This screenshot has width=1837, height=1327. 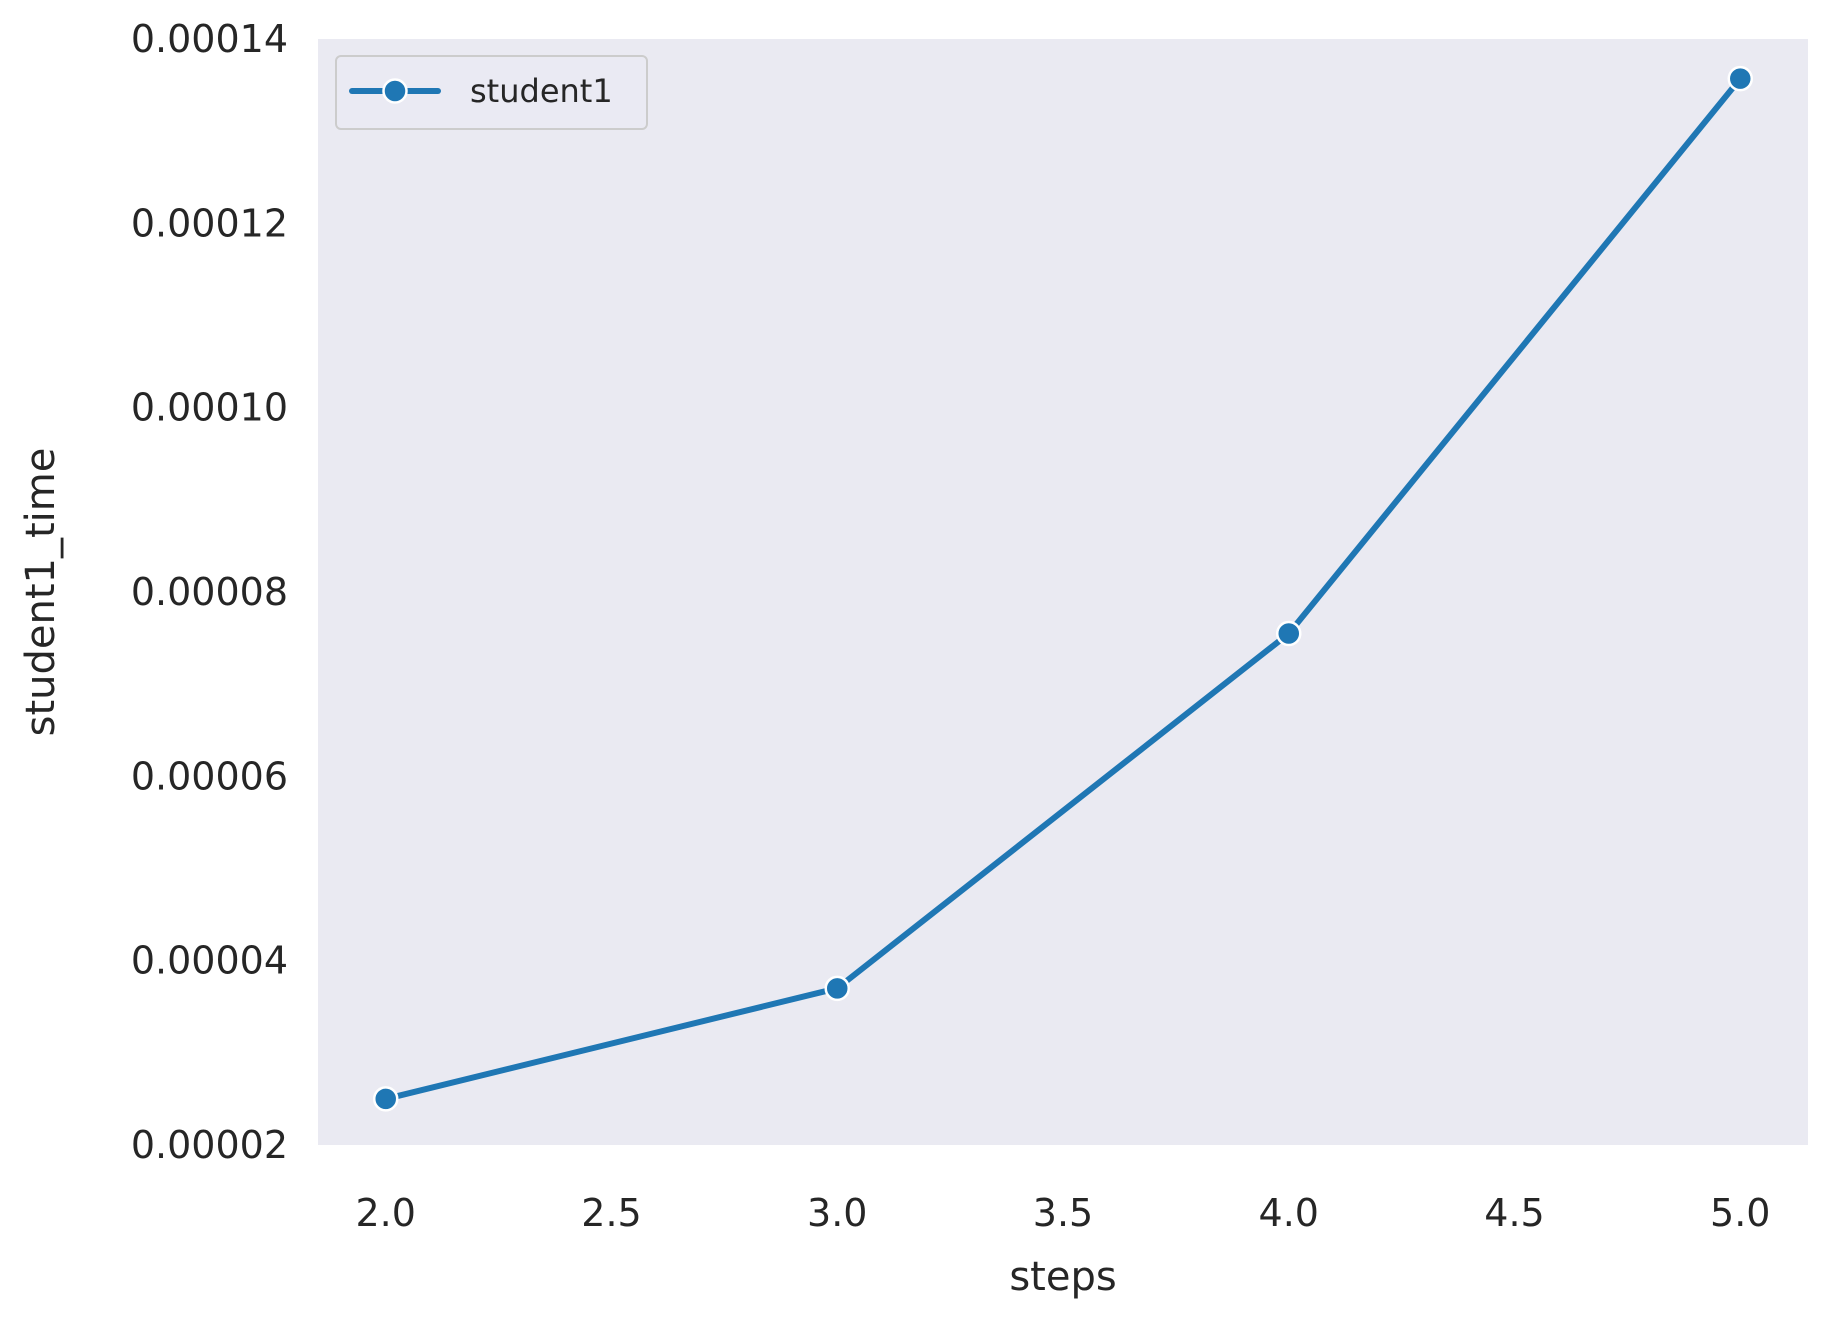 I want to click on y-tick-label: 0.00002, so click(x=209, y=1145).